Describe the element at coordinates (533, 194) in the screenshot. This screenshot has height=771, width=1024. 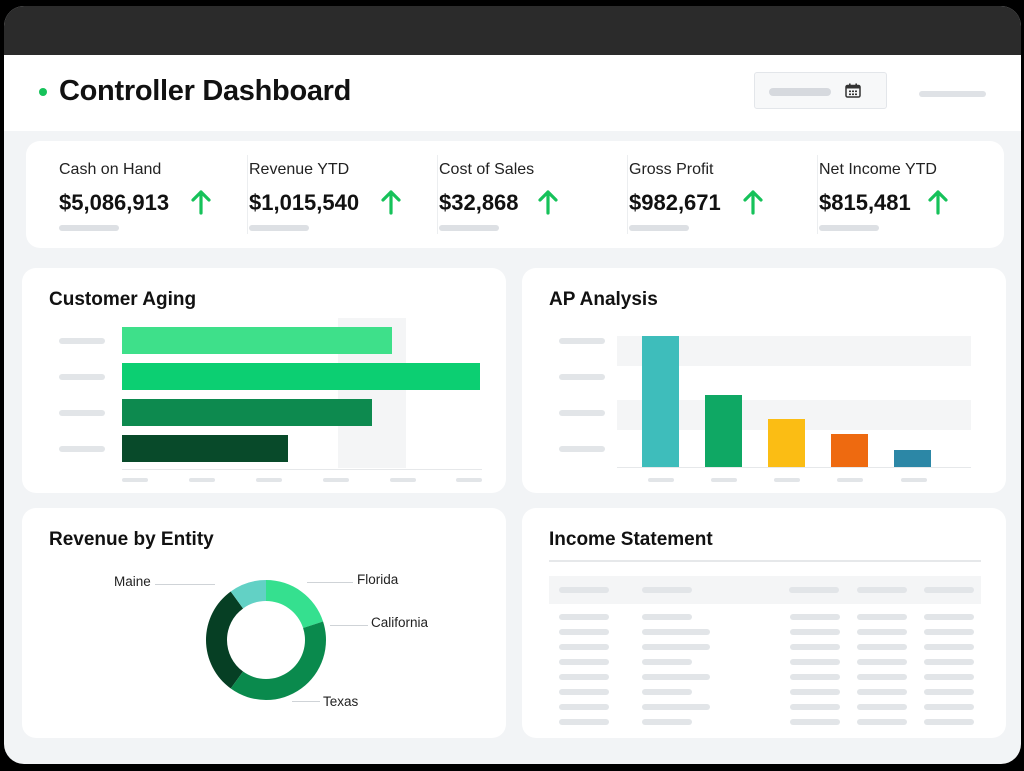
I see `kpi-cost-of-sales: Cost of Sales $32,868` at that location.